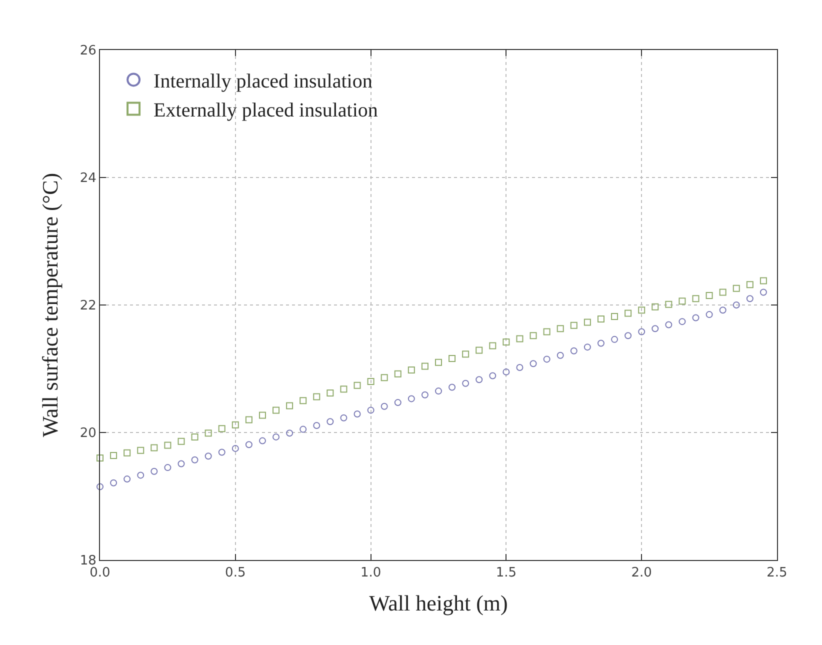 This screenshot has width=822, height=645. Describe the element at coordinates (371, 573) in the screenshot. I see `x-tick-label: 1.0` at that location.